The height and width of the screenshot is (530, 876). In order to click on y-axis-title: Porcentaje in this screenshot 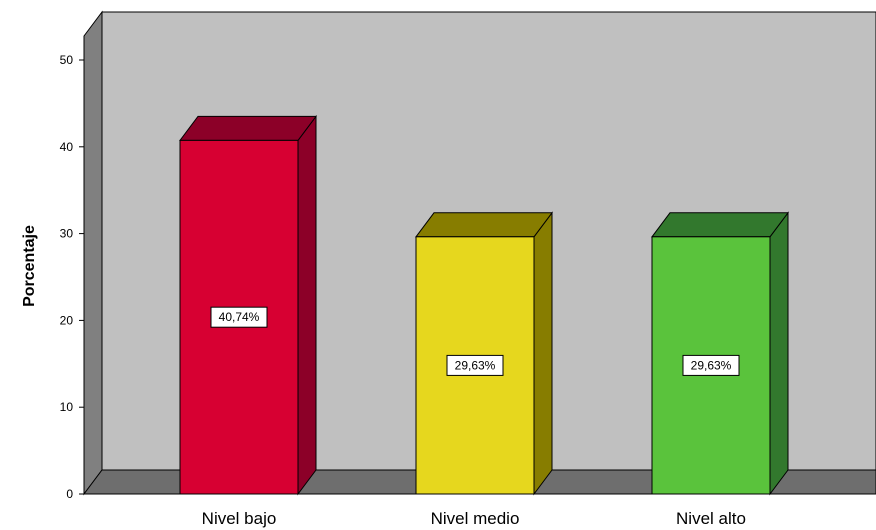, I will do `click(29, 266)`.